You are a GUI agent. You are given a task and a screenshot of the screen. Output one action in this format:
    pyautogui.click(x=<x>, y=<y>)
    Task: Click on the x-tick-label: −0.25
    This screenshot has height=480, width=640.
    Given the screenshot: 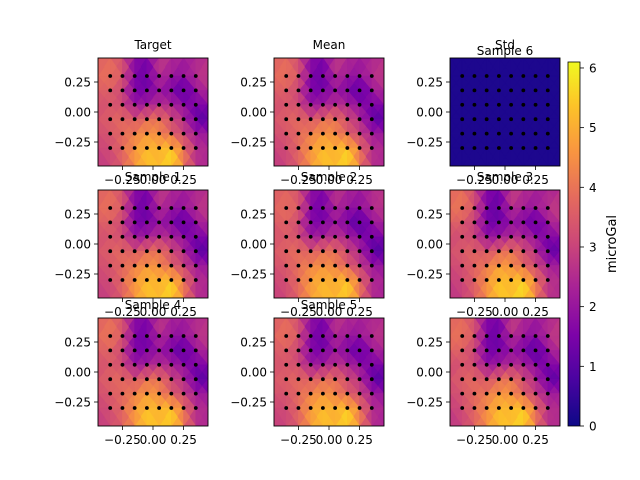 What is the action you would take?
    pyautogui.click(x=122, y=312)
    